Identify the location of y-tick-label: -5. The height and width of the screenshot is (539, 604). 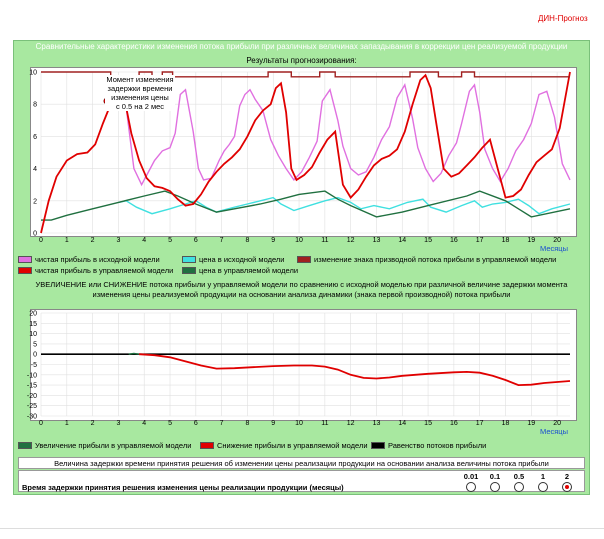
(34, 365).